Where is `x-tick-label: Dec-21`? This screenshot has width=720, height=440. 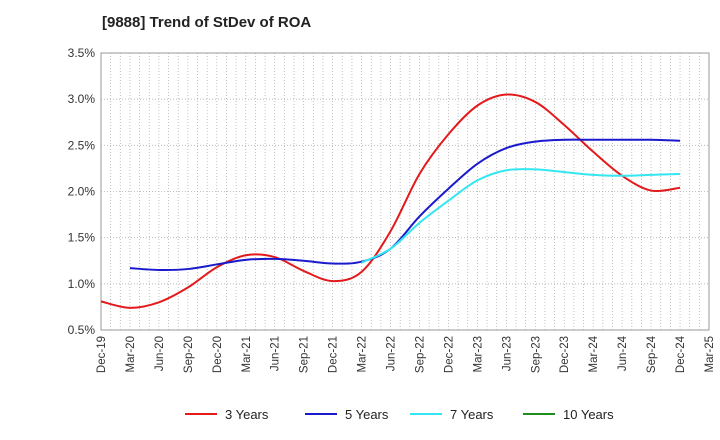 x-tick-label: Dec-21 is located at coordinates (334, 354).